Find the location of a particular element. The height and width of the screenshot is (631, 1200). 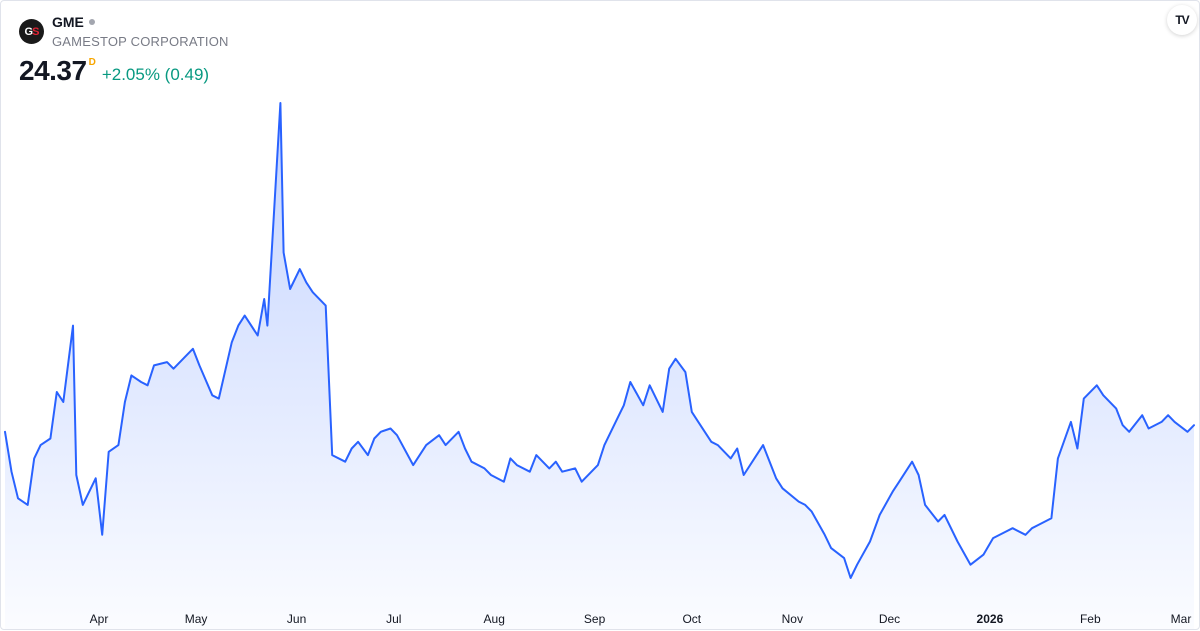

price-change: +2.05% (0.49) is located at coordinates (155, 74).